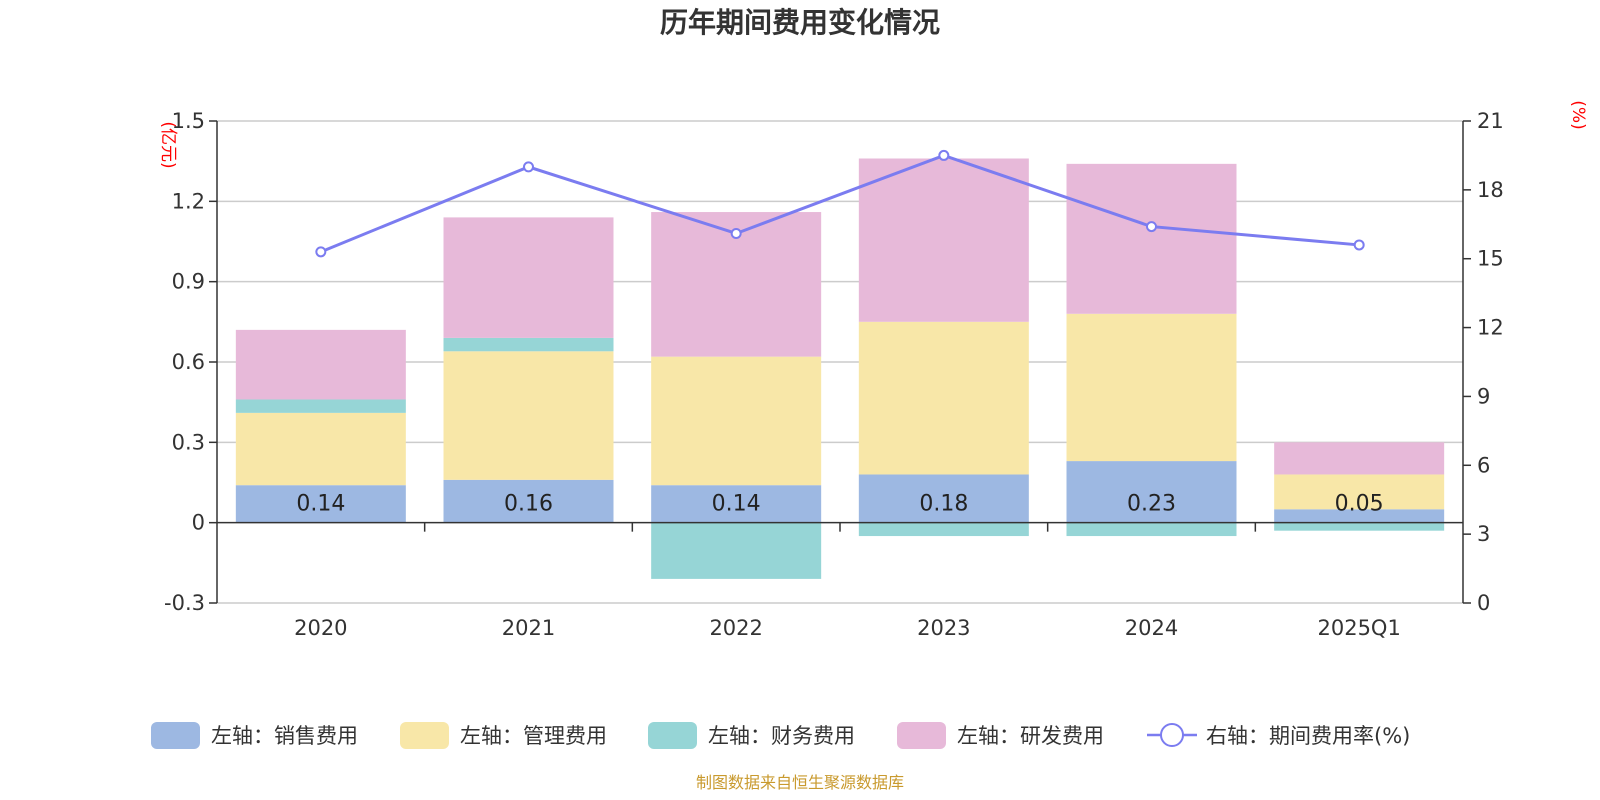 This screenshot has width=1600, height=800. I want to click on rate-point-2021, so click(528, 167).